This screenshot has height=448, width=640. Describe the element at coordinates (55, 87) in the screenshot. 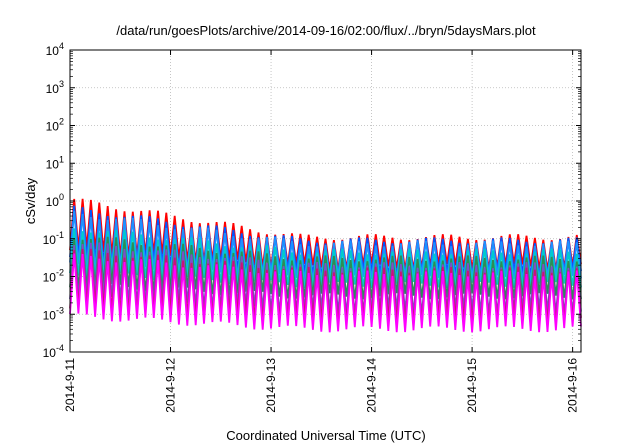

I see `y-tick-label: 10³` at that location.